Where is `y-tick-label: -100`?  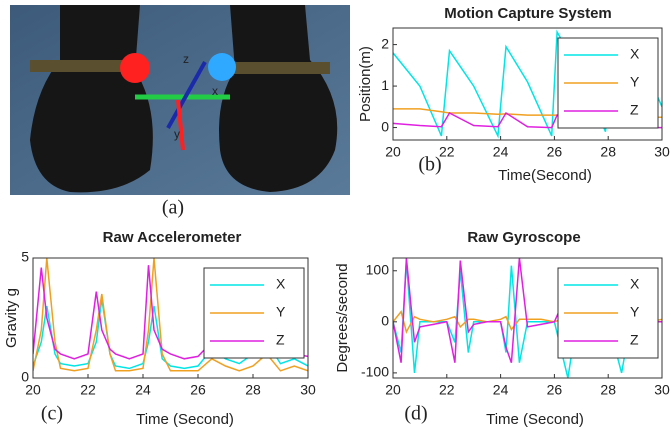 y-tick-label: -100 is located at coordinates (375, 372).